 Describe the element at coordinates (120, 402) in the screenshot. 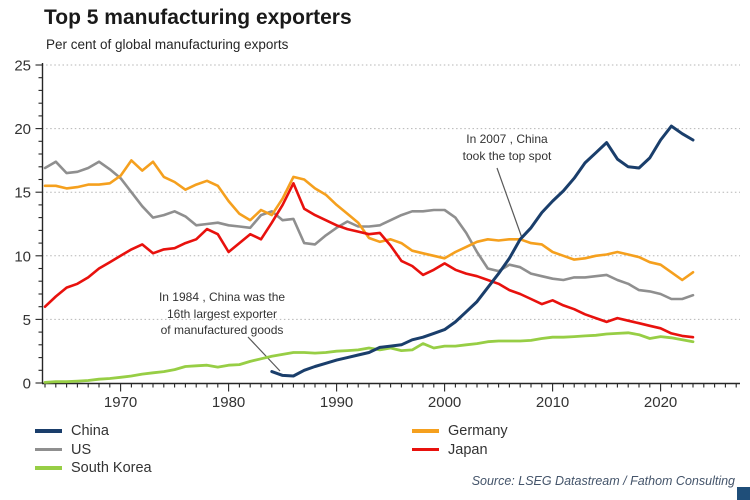

I see `x-axis-label-1970: 1970` at that location.